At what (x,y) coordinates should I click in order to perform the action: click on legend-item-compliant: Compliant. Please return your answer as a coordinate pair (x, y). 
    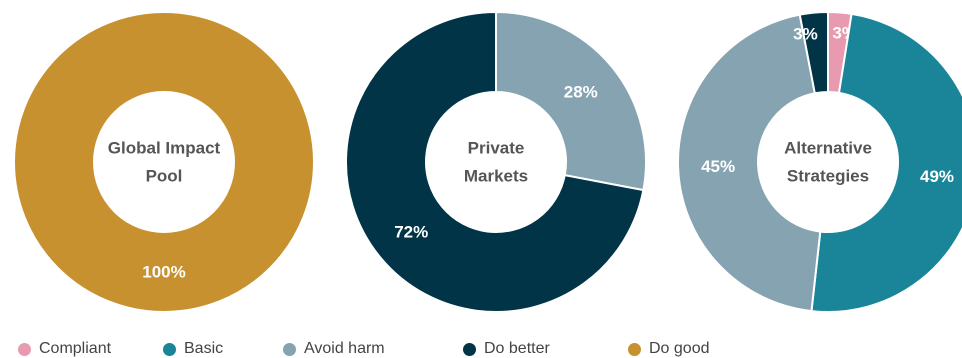
    Looking at the image, I should click on (90, 349).